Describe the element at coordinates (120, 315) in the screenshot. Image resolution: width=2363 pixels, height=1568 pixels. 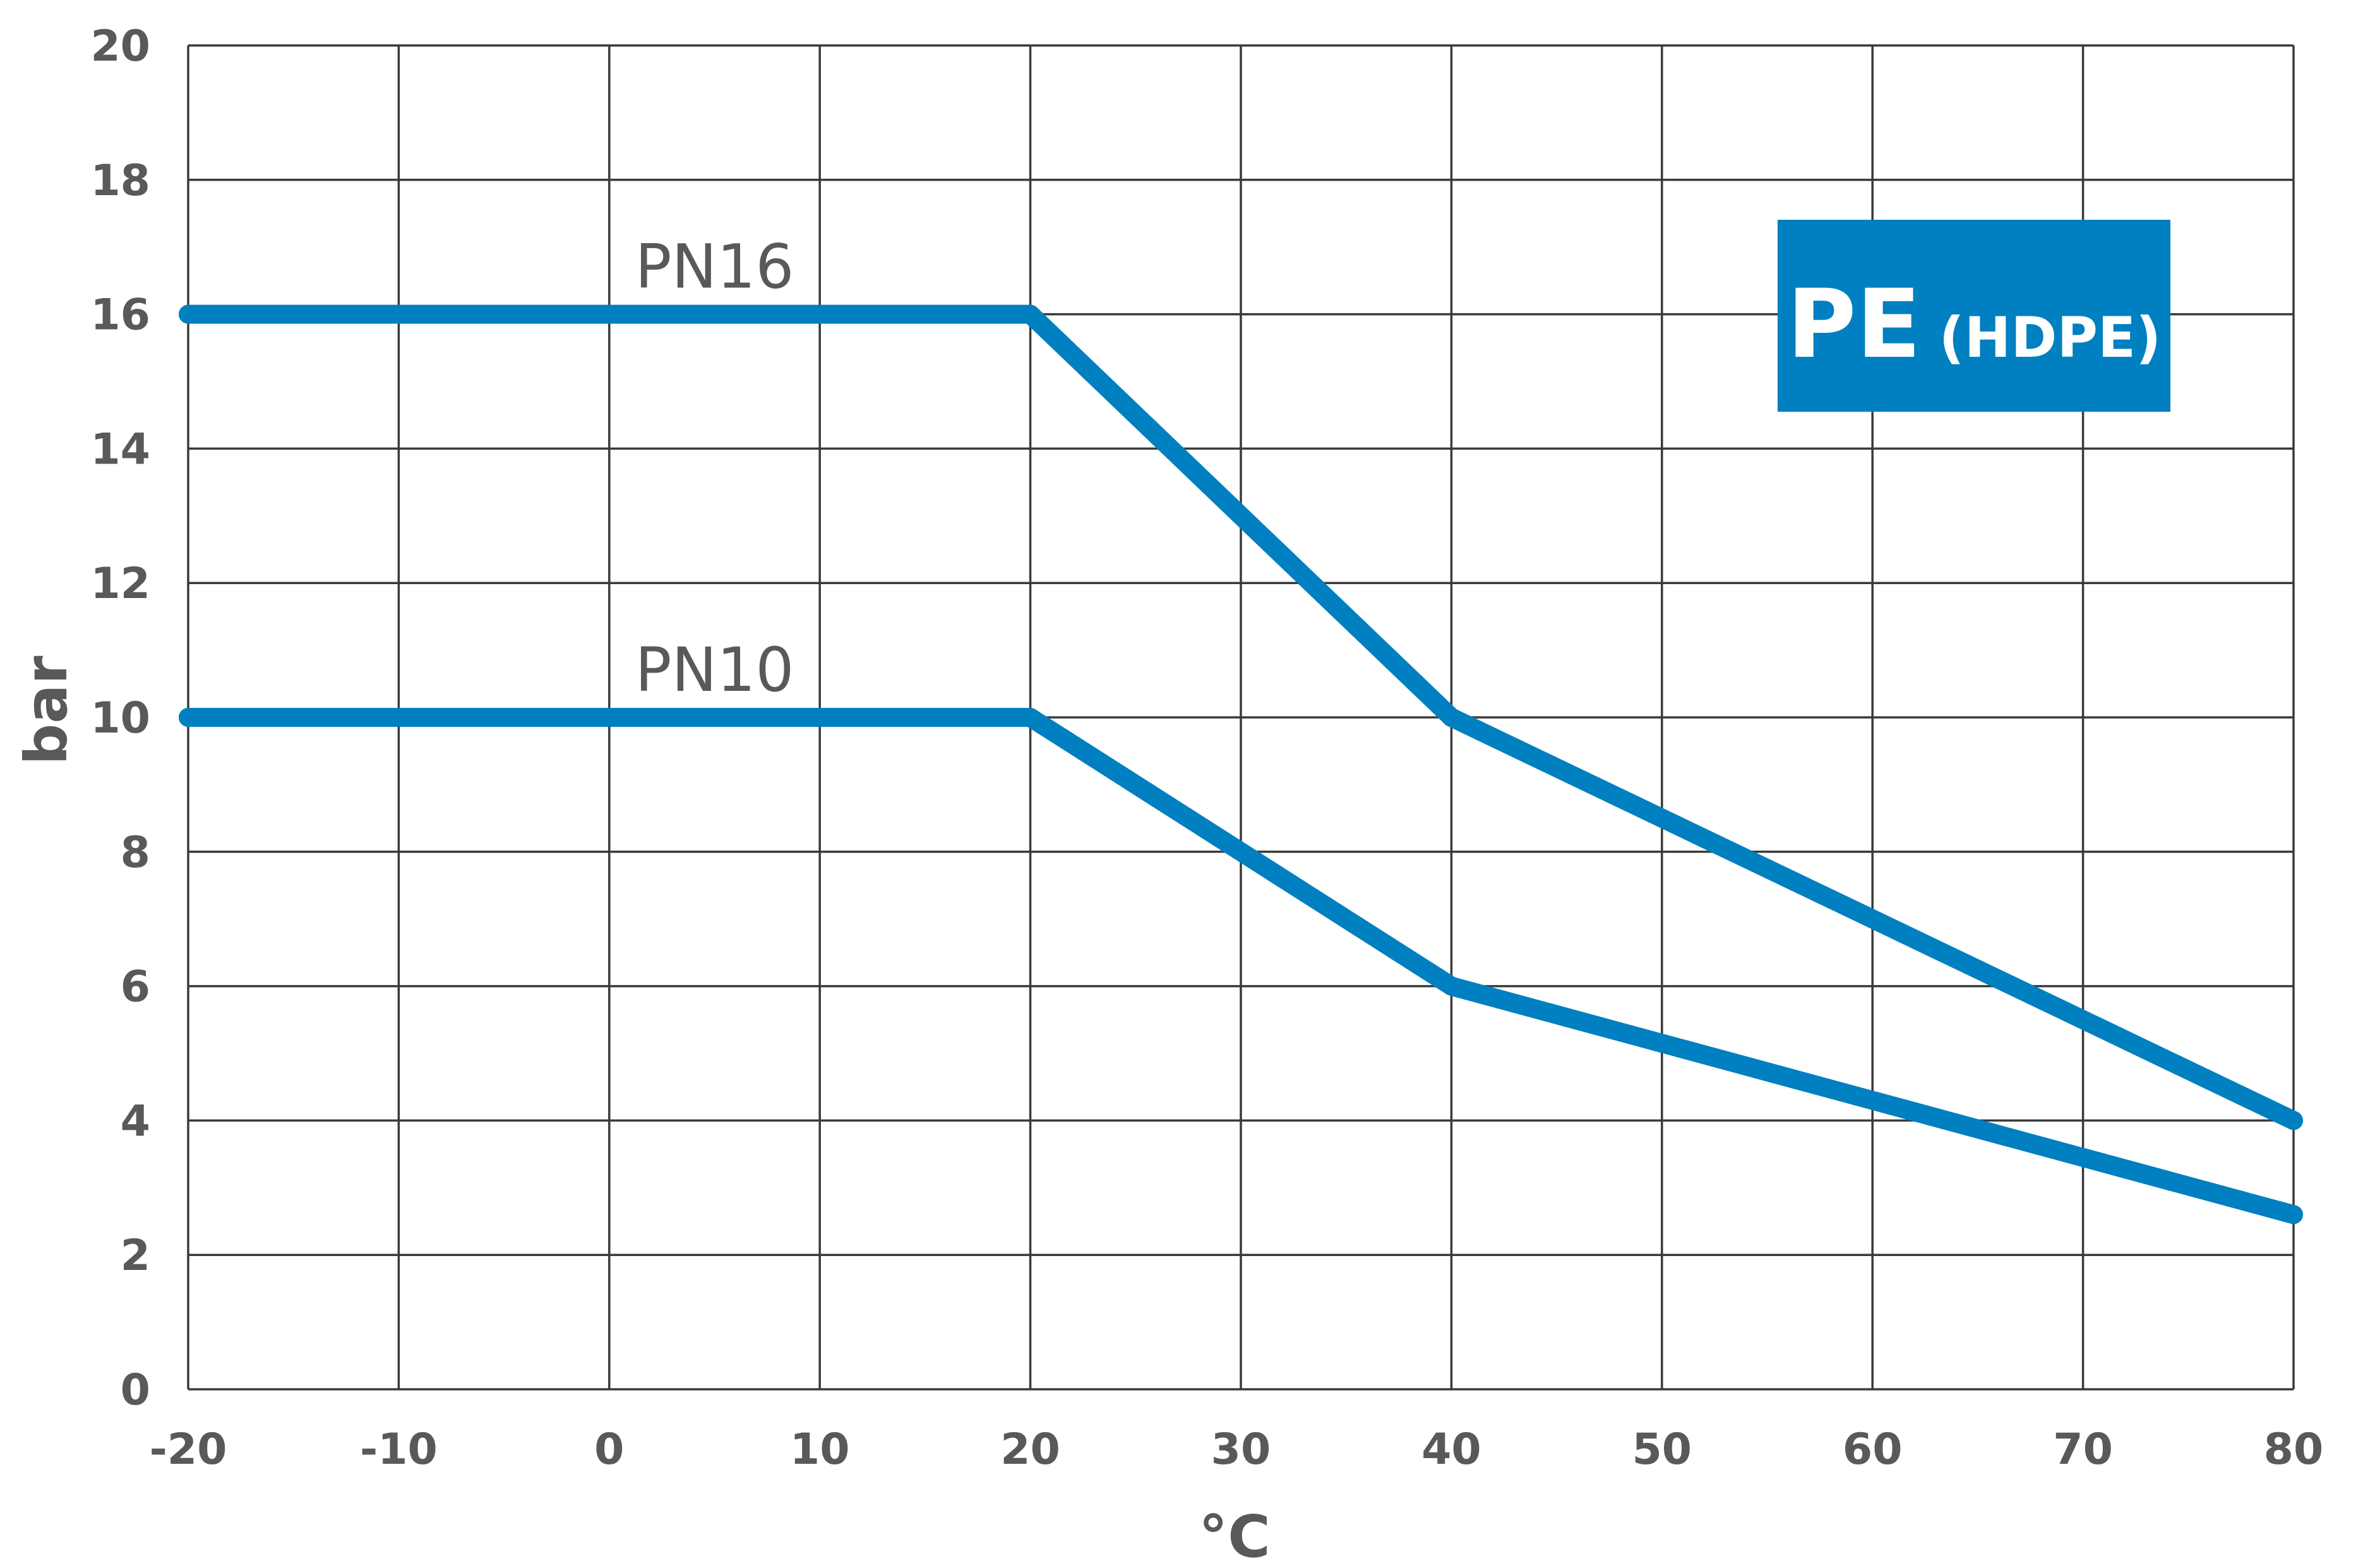
I see `y-tick-label-8: 16` at that location.